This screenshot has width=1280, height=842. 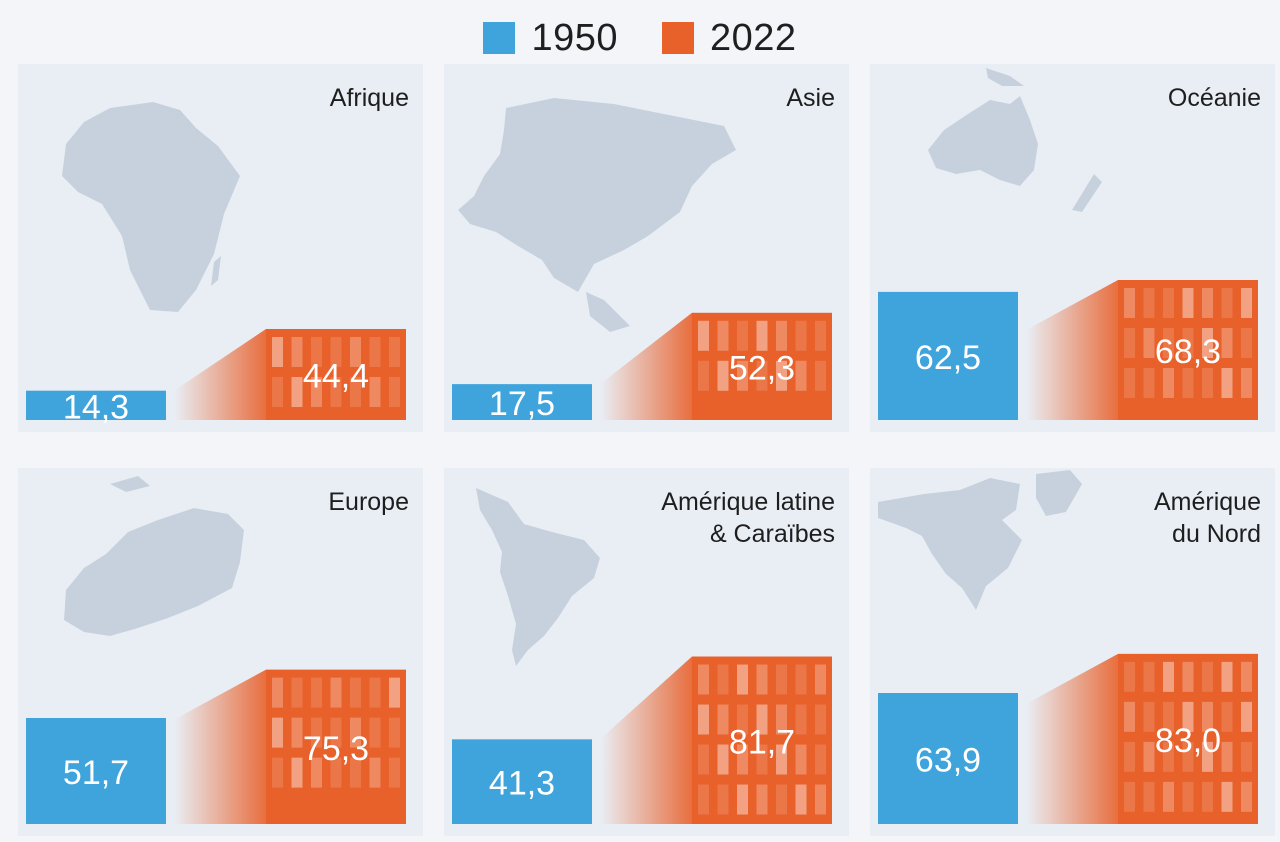 What do you see at coordinates (810, 98) in the screenshot?
I see `panel-title: Asie` at bounding box center [810, 98].